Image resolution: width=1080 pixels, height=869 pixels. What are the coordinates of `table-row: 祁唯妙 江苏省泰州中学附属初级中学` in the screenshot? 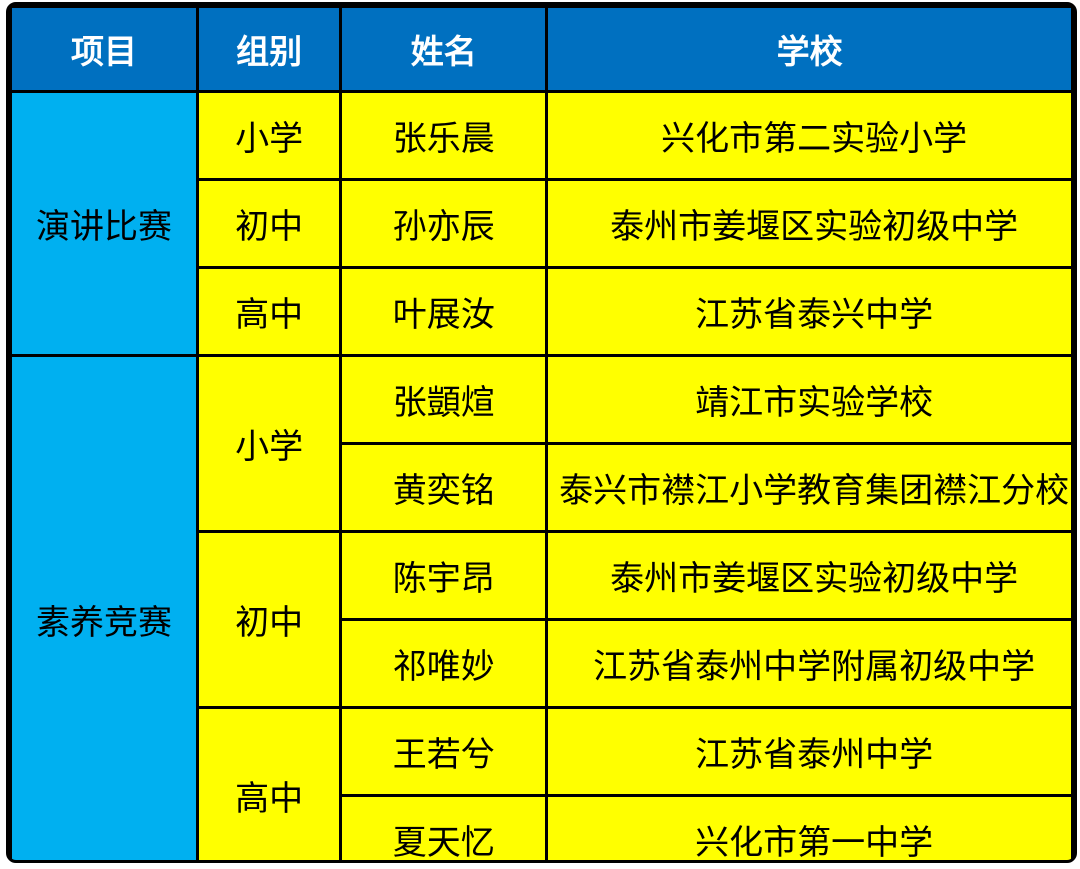 It's located at (542, 663).